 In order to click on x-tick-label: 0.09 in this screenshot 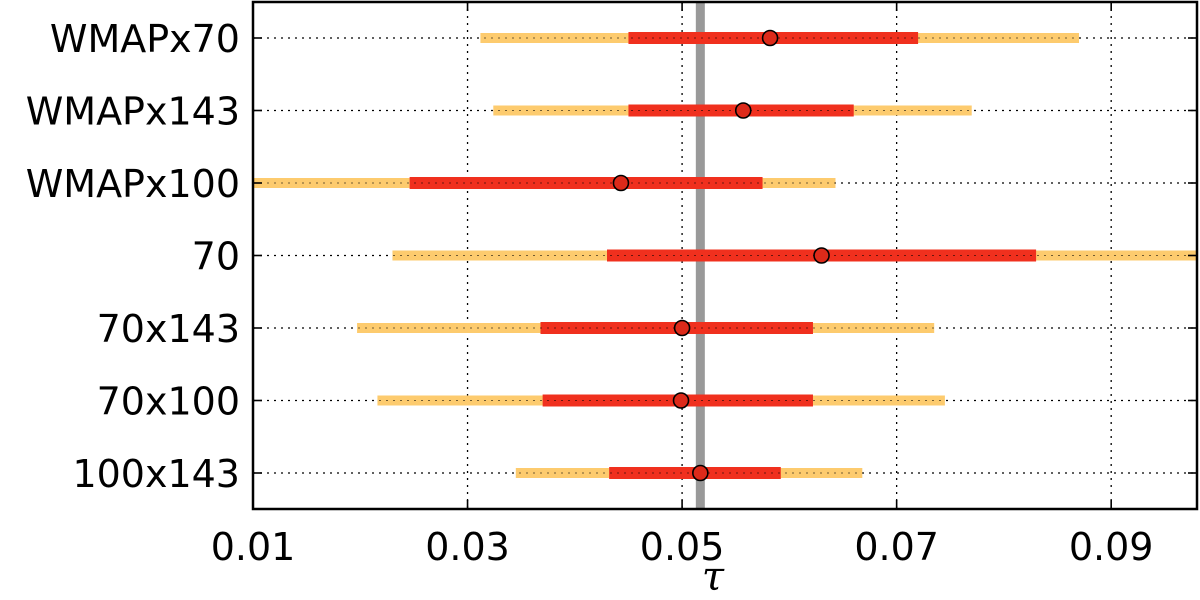, I will do `click(1111, 547)`.